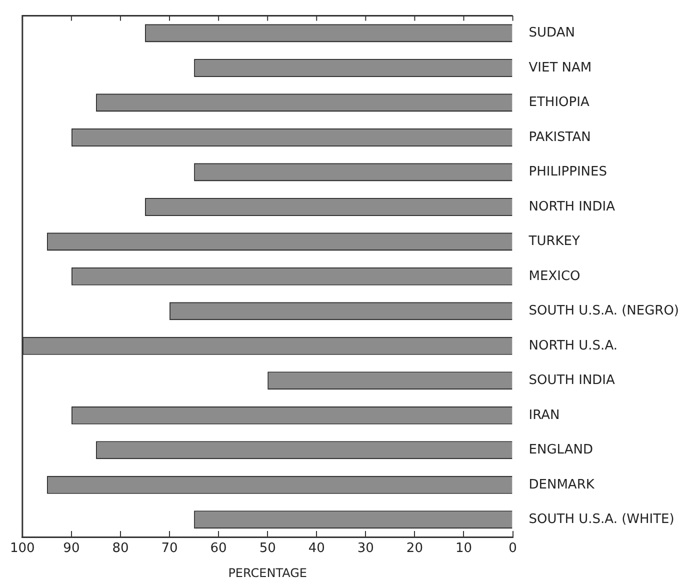  What do you see at coordinates (267, 573) in the screenshot?
I see `x-axis-title: PERCENTAGE` at bounding box center [267, 573].